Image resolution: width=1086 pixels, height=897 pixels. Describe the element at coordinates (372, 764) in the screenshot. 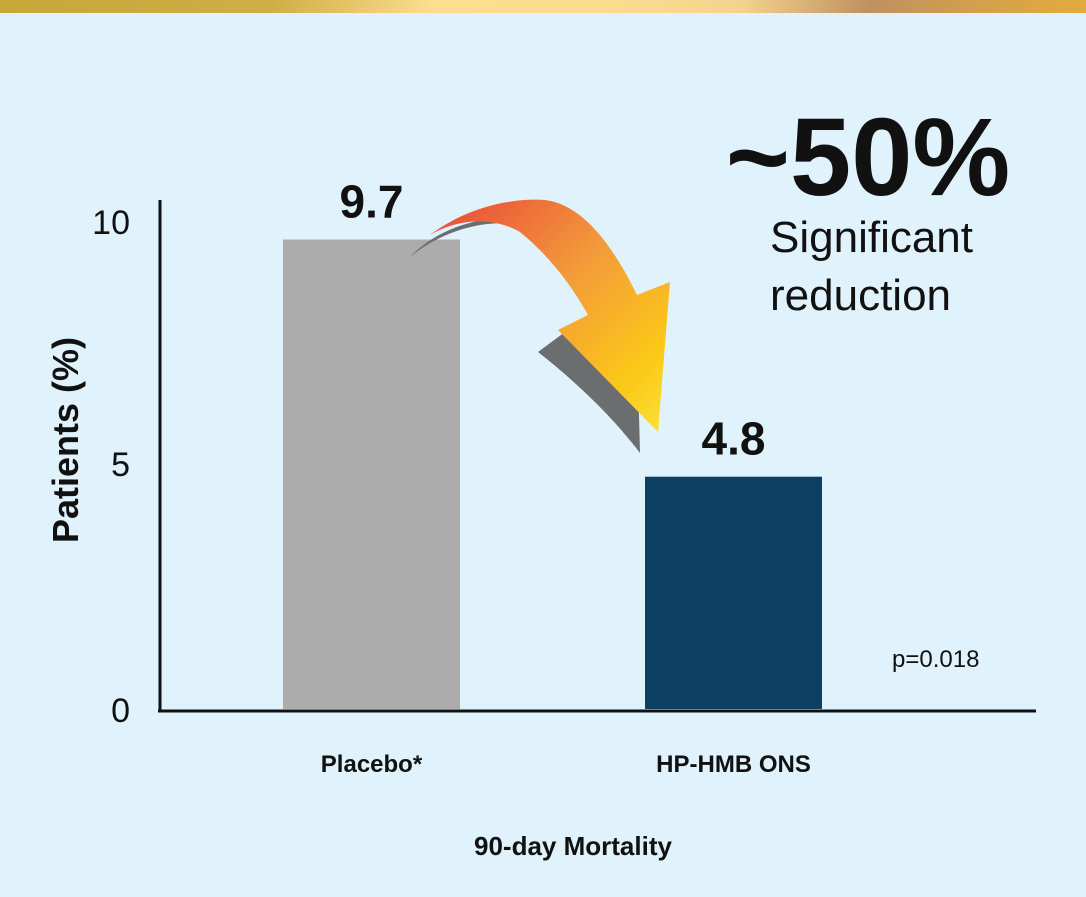

I see `category-label-0: Placebo*` at that location.